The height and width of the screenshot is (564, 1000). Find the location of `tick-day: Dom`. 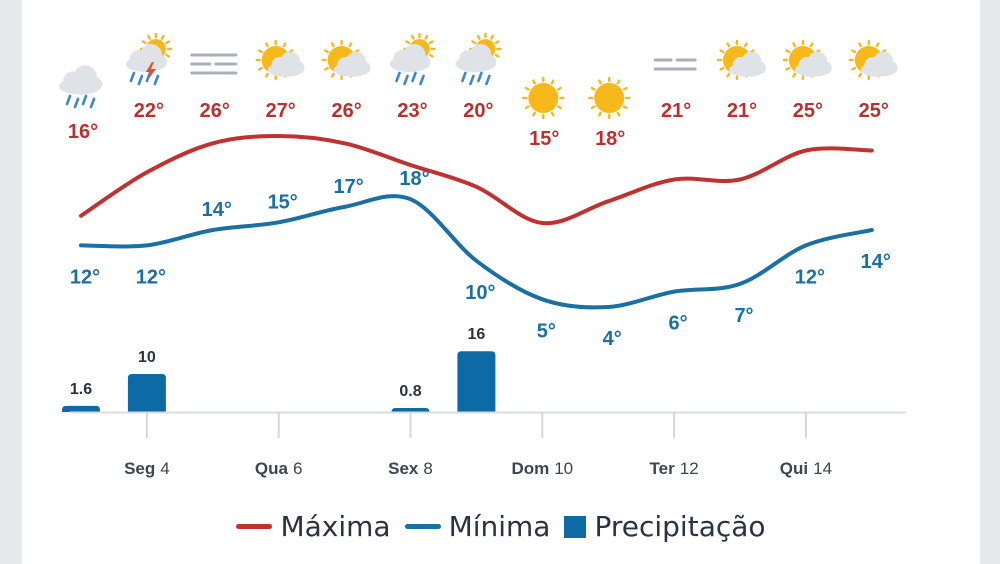

tick-day: Dom is located at coordinates (530, 468).